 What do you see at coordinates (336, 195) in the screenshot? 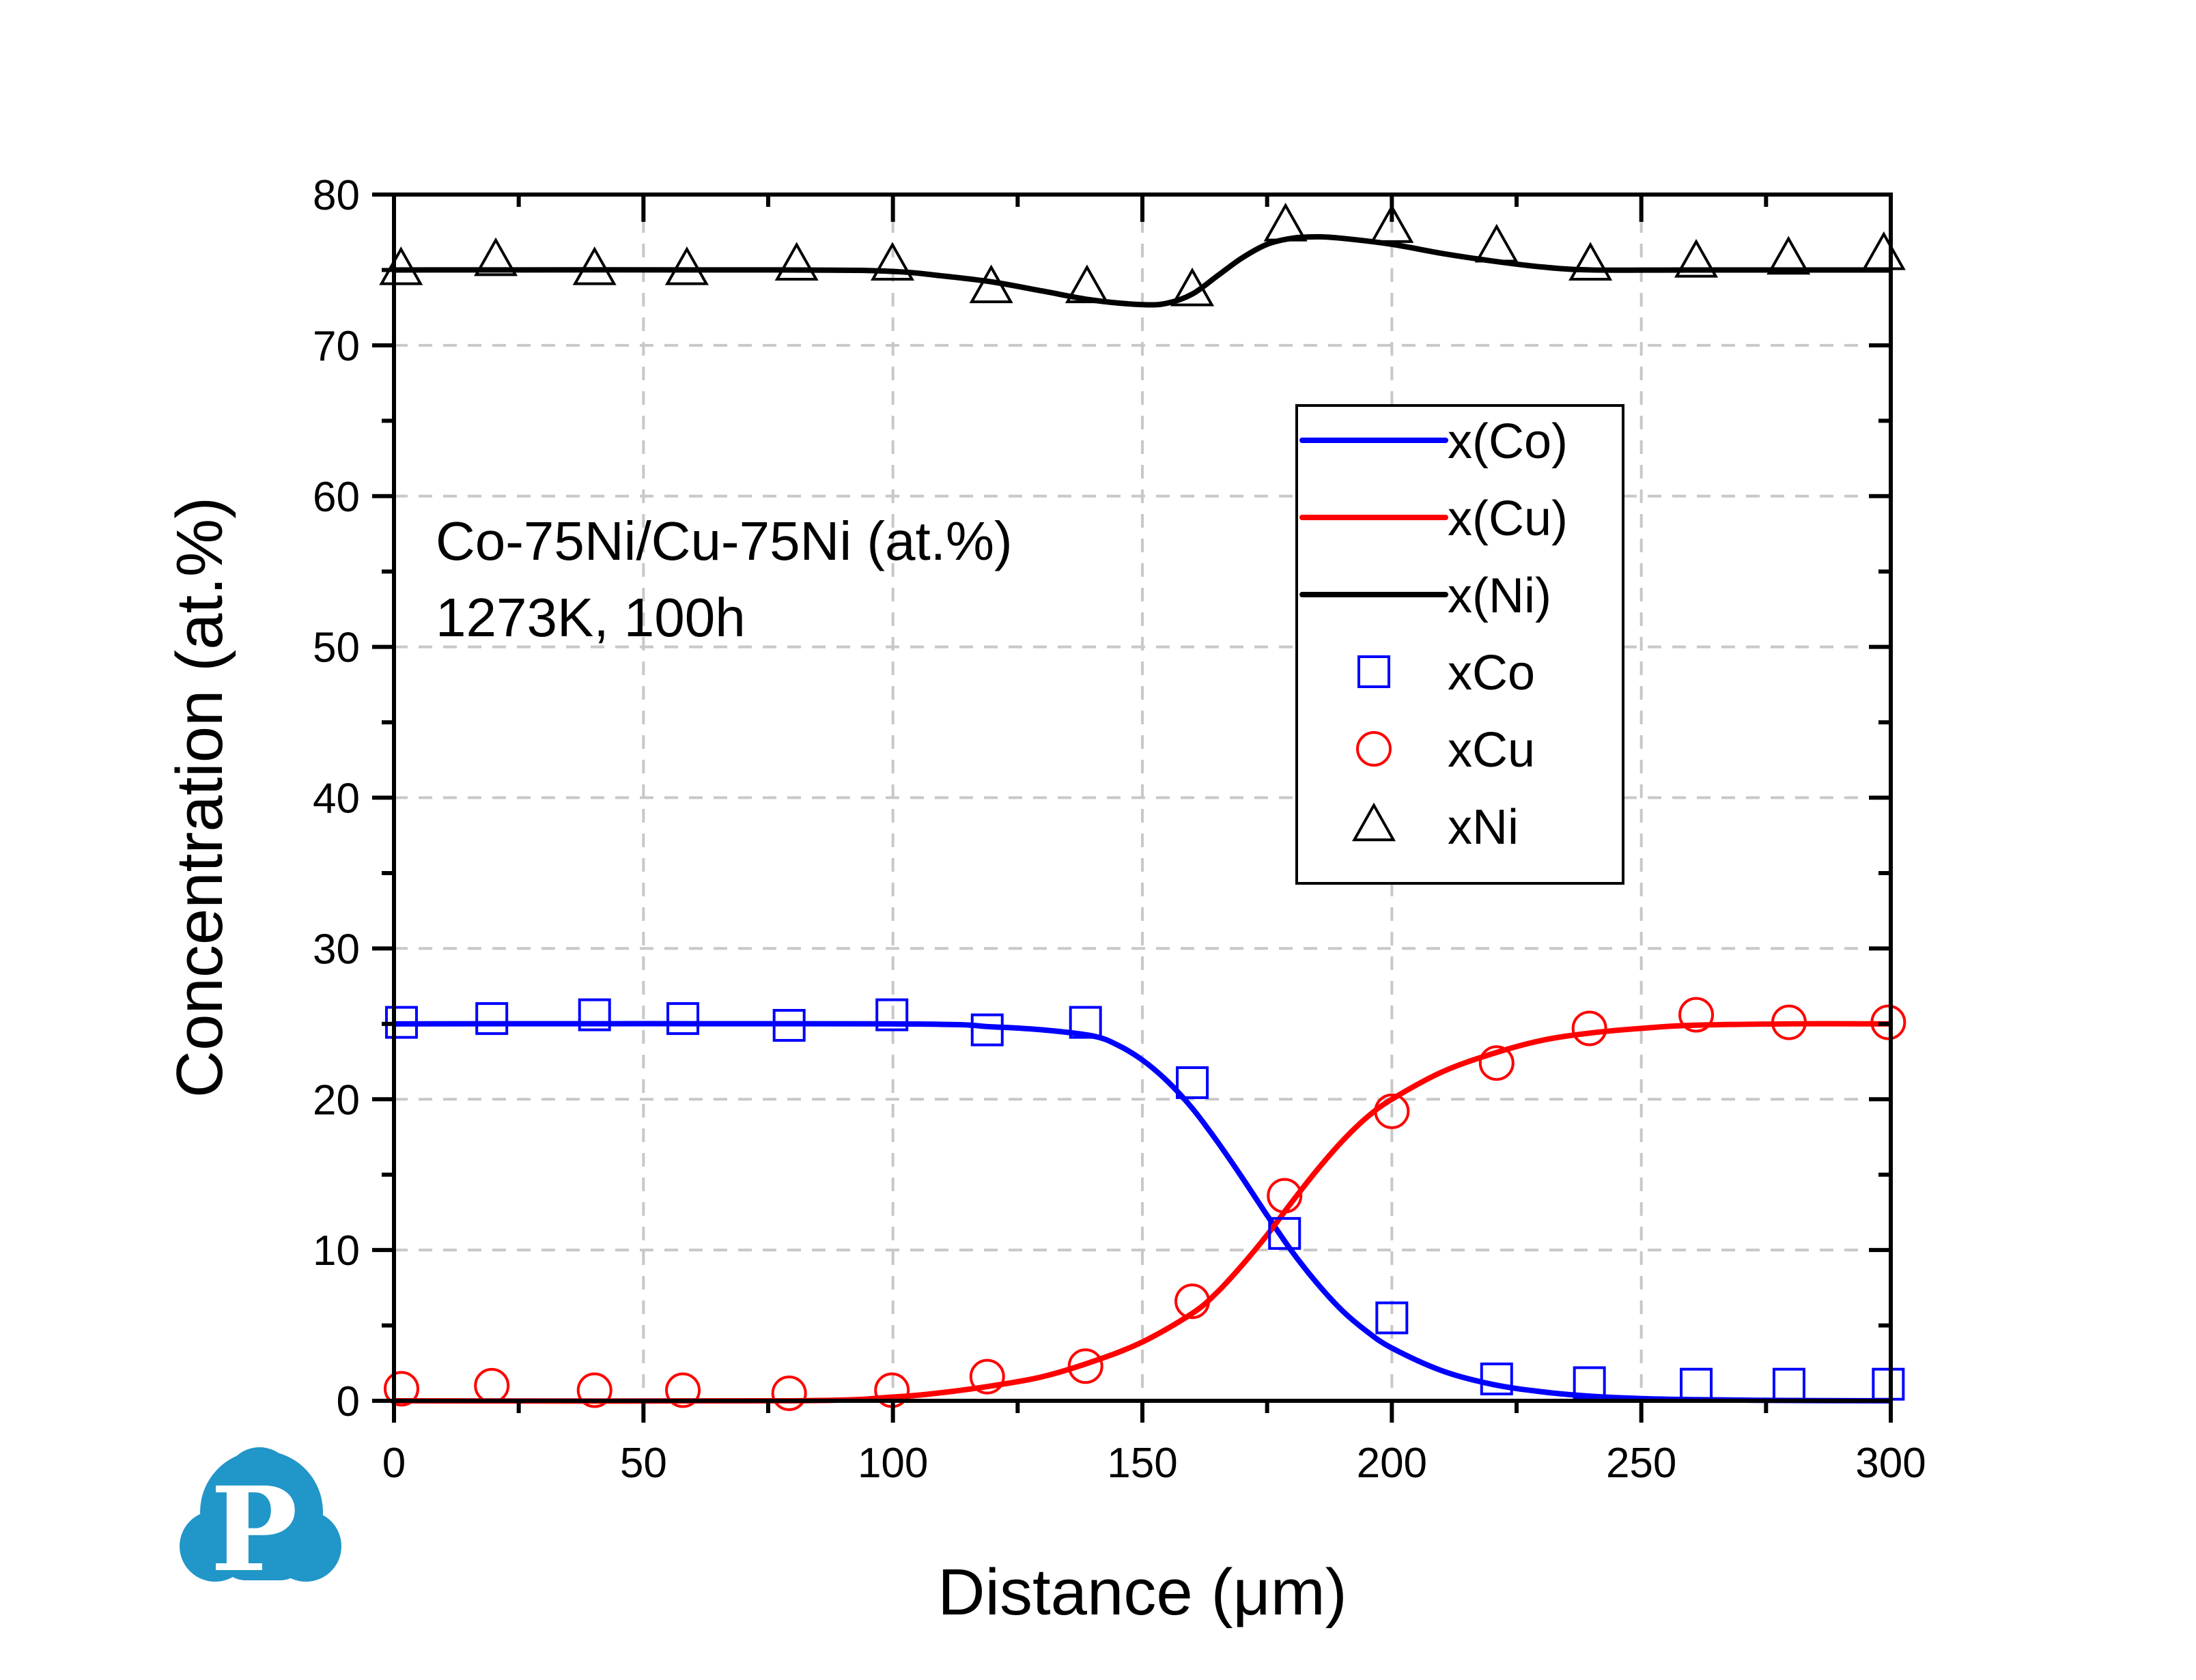
I see `y-tick-label: 80` at bounding box center [336, 195].